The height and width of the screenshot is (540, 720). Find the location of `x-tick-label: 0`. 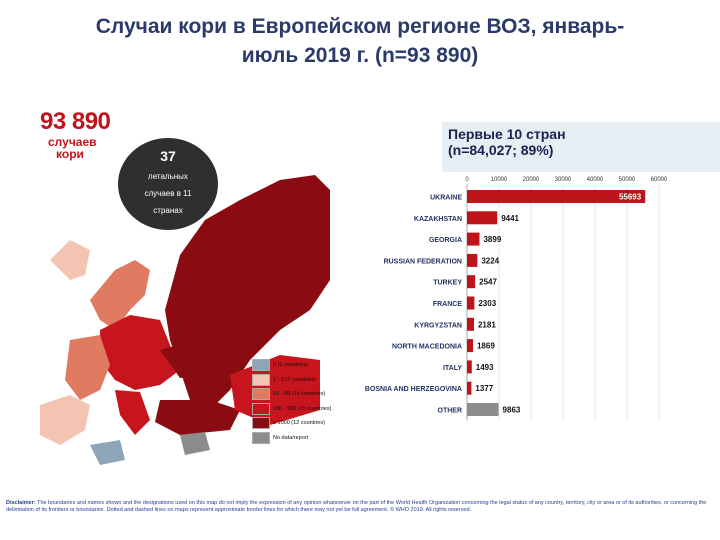

x-tick-label: 0 is located at coordinates (467, 180).